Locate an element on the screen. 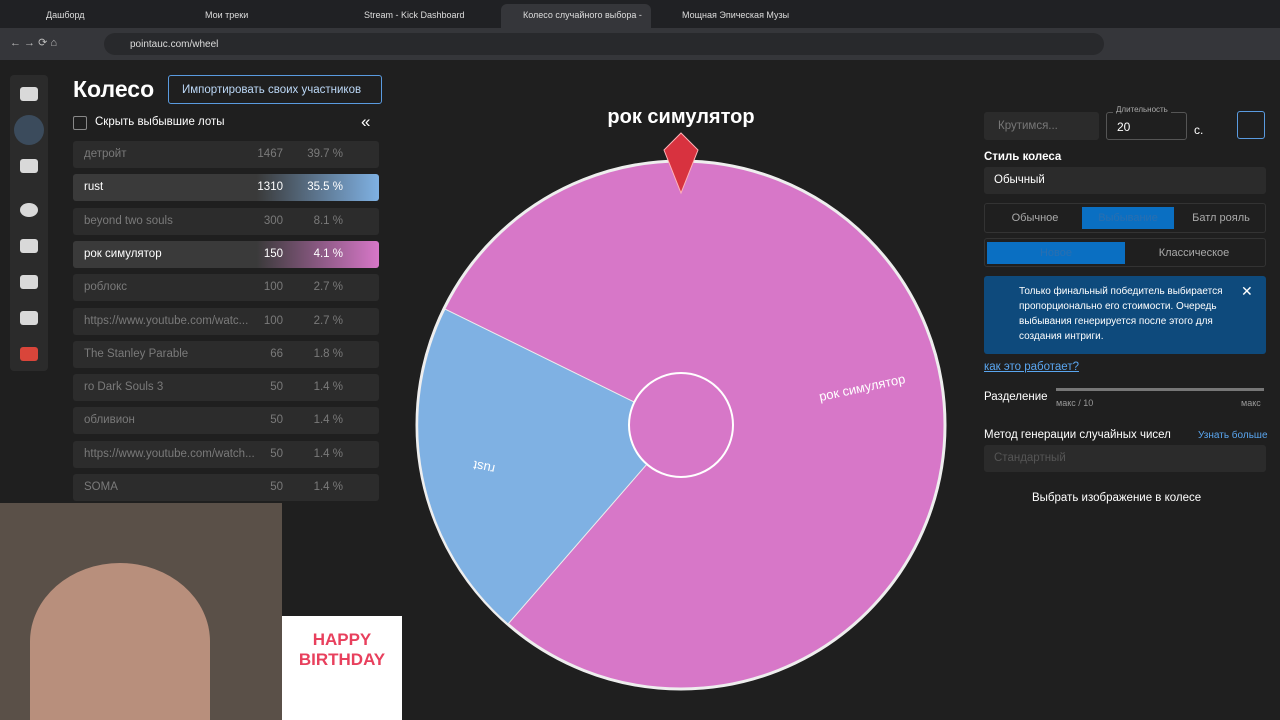 The width and height of the screenshot is (1280, 720). nav-icons: ← → ⟳ ⌂ is located at coordinates (34, 43).